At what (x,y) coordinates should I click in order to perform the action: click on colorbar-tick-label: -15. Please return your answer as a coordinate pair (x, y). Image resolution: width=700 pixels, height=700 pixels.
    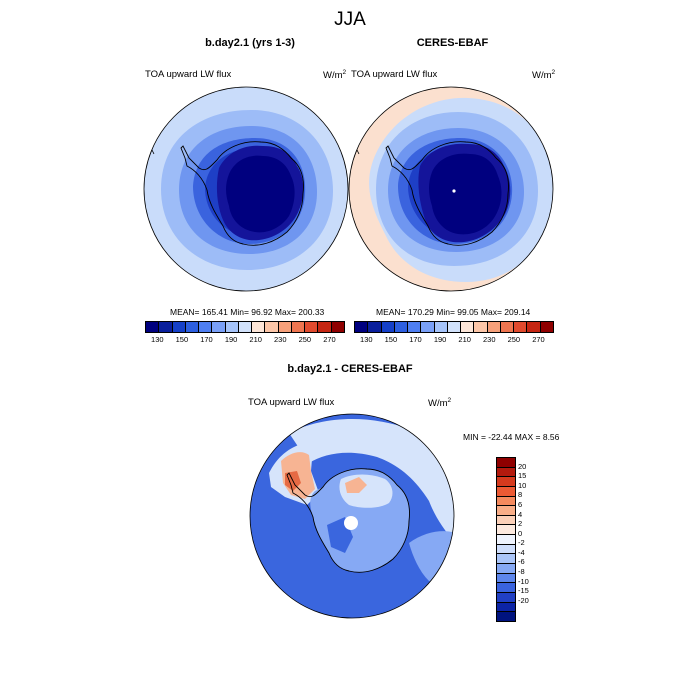
    Looking at the image, I should click on (523, 591).